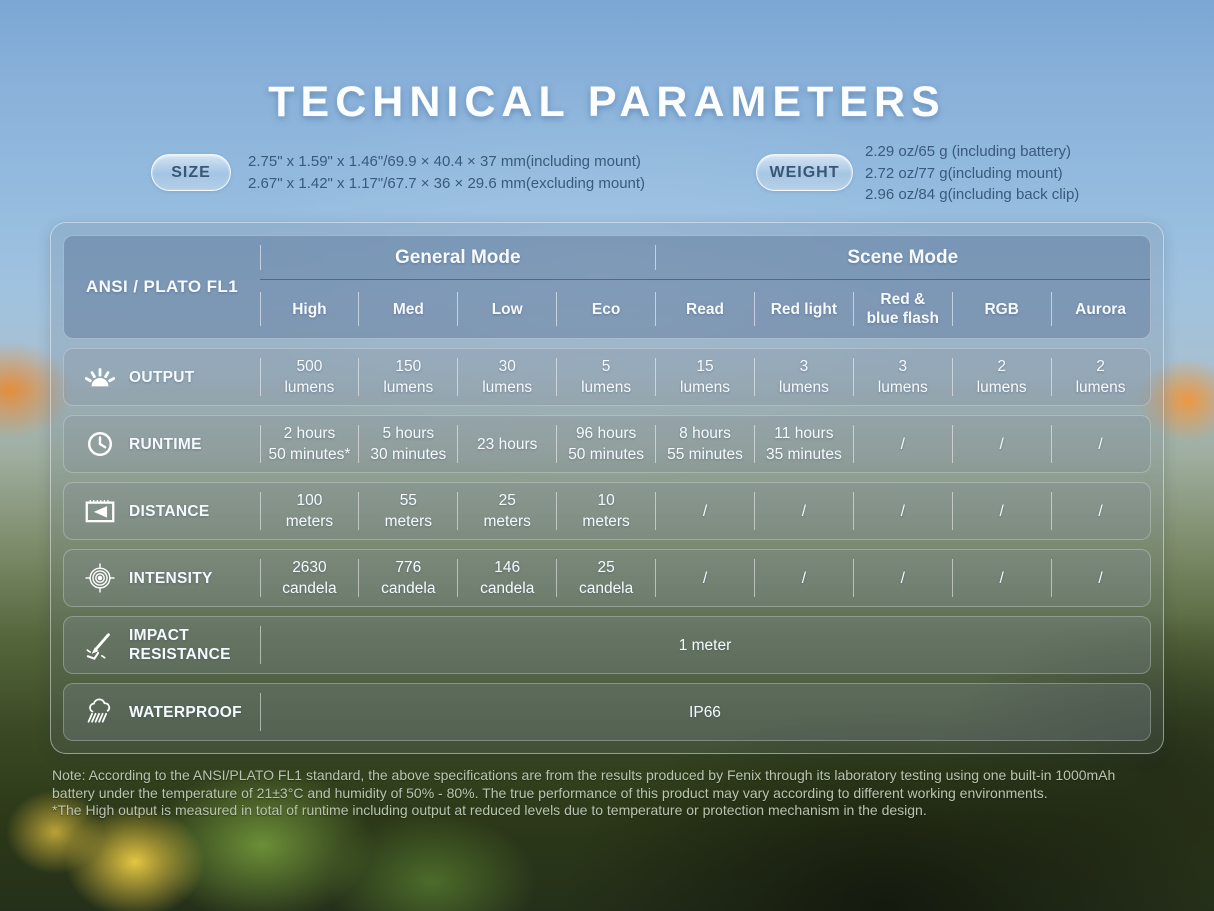 The height and width of the screenshot is (911, 1214). What do you see at coordinates (902, 444) in the screenshot?
I see `cell-runtime-red-blue-flash: /` at bounding box center [902, 444].